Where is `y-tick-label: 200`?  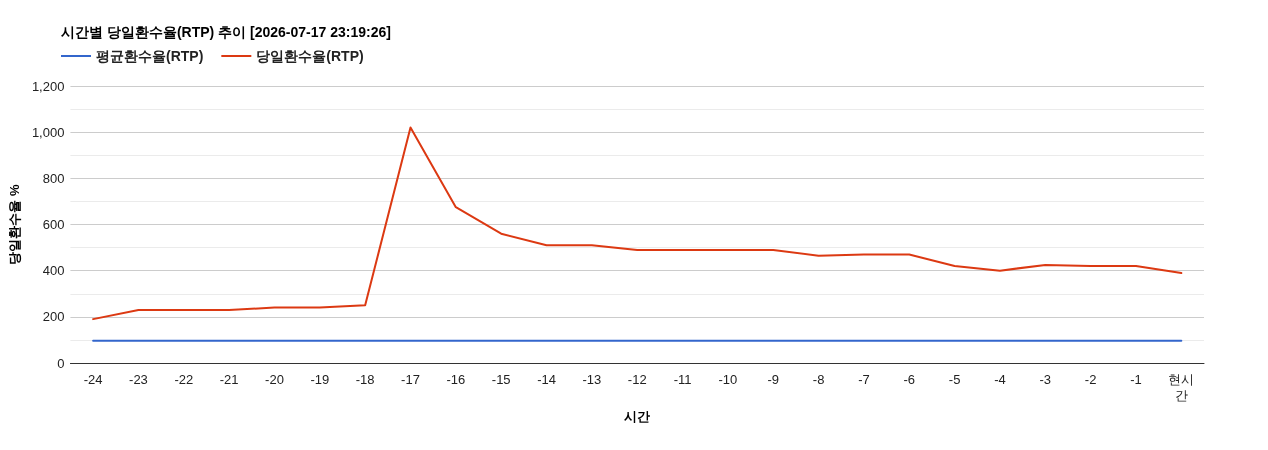
y-tick-label: 200 is located at coordinates (53, 317).